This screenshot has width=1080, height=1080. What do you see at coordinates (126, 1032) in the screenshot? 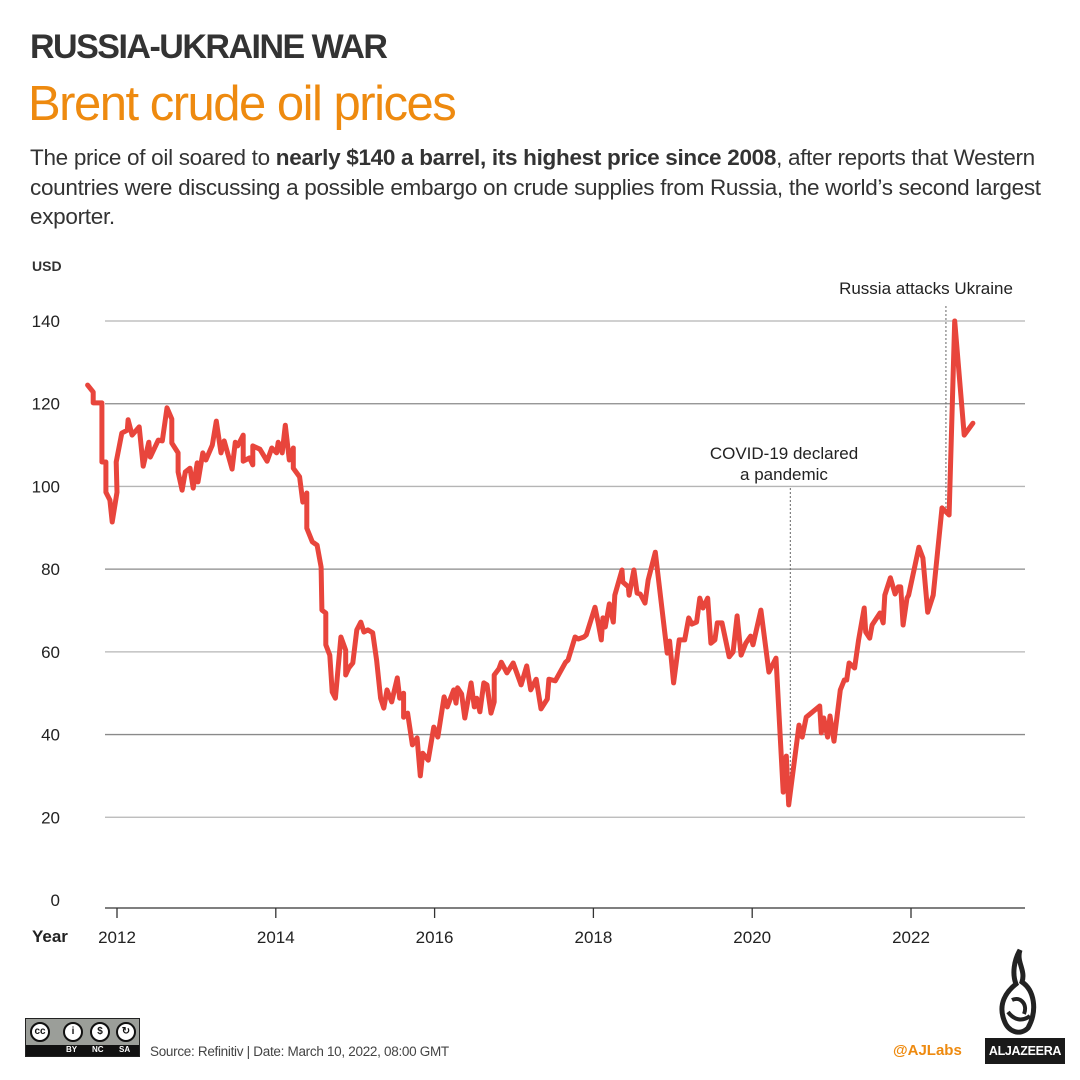
I see `sa-icon: ↻` at bounding box center [126, 1032].